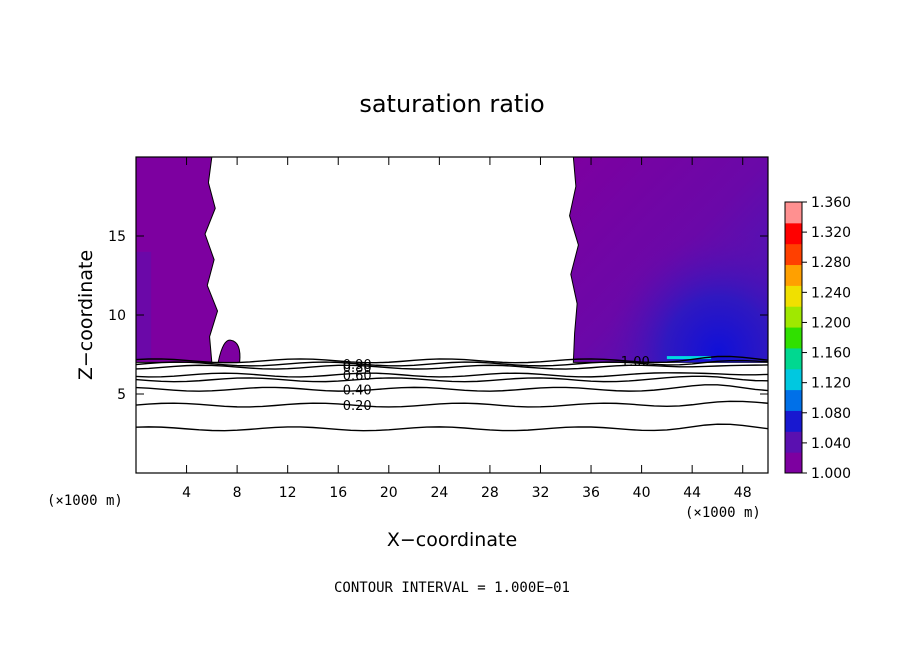 This screenshot has height=654, width=904. Describe the element at coordinates (121, 395) in the screenshot. I see `y-tick-label: 5` at that location.